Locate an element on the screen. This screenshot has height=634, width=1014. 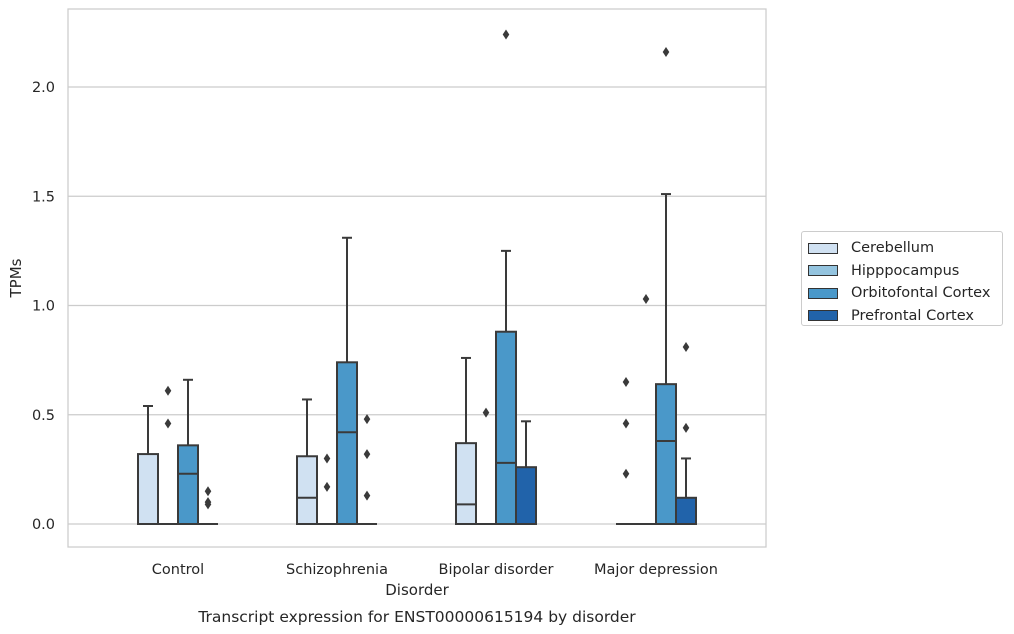
y-tick-label: 1.5 is located at coordinates (43, 197).